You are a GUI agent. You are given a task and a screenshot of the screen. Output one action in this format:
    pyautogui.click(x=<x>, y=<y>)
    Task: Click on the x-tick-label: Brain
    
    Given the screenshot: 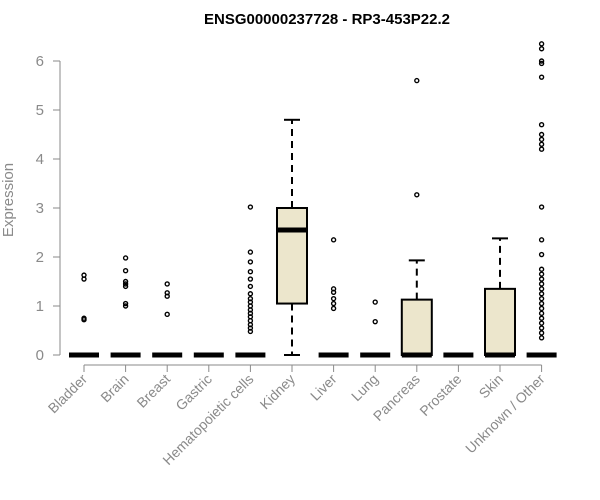 What is the action you would take?
    pyautogui.click(x=114, y=388)
    